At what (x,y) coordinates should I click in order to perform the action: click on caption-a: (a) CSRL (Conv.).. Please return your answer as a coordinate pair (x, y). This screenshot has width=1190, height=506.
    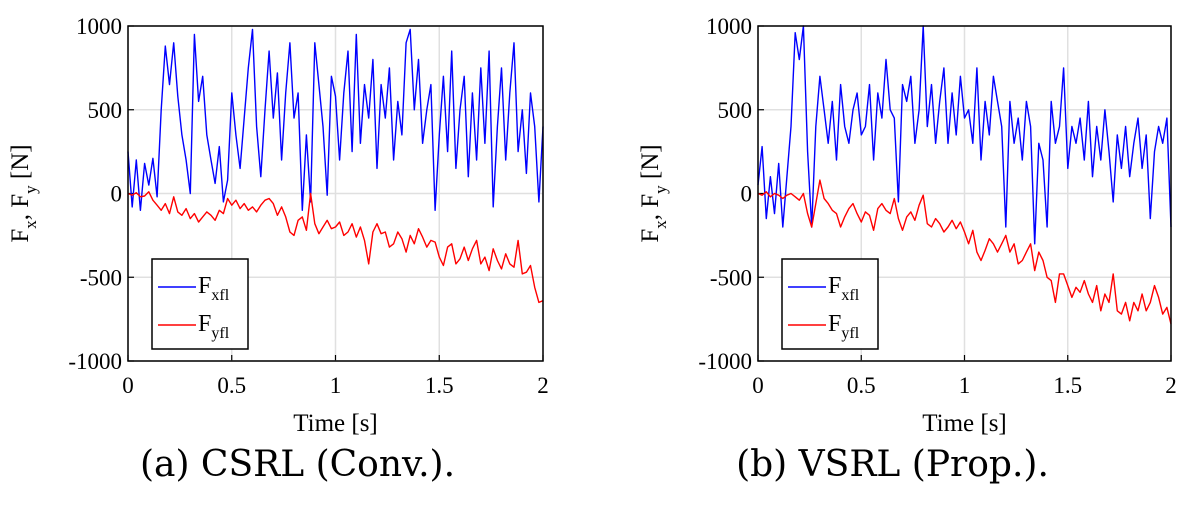
    Looking at the image, I should click on (297, 464).